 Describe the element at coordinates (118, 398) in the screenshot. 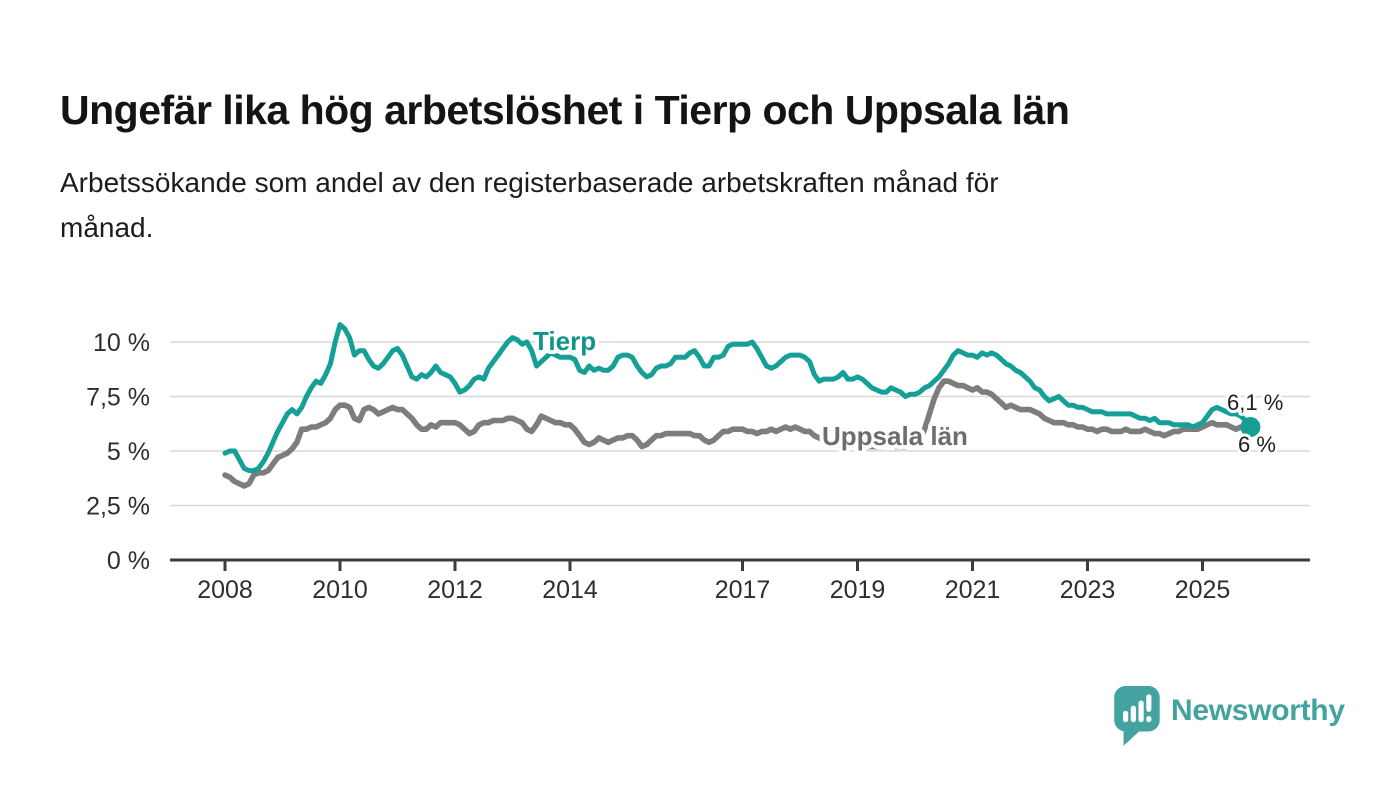

I see `y-axis-tick-label: 7,5 %` at that location.